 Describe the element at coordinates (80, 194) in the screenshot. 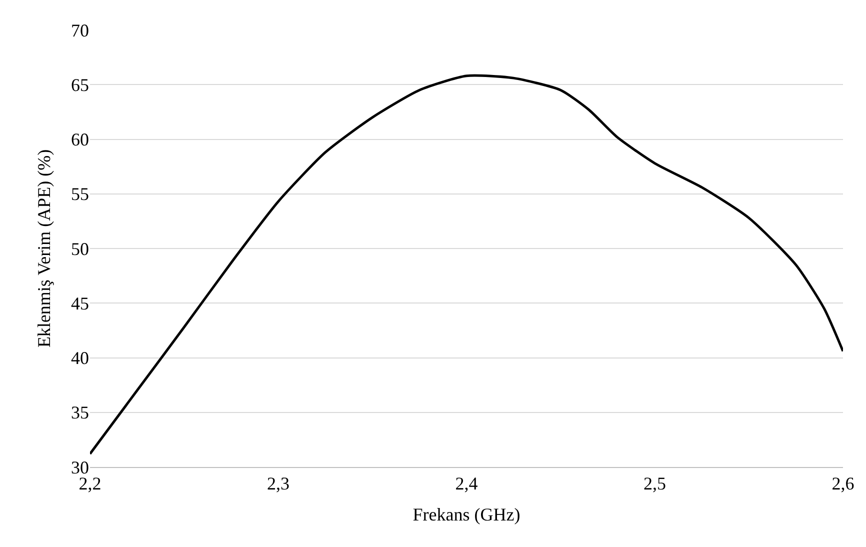

I see `y-tick-label: 55` at that location.